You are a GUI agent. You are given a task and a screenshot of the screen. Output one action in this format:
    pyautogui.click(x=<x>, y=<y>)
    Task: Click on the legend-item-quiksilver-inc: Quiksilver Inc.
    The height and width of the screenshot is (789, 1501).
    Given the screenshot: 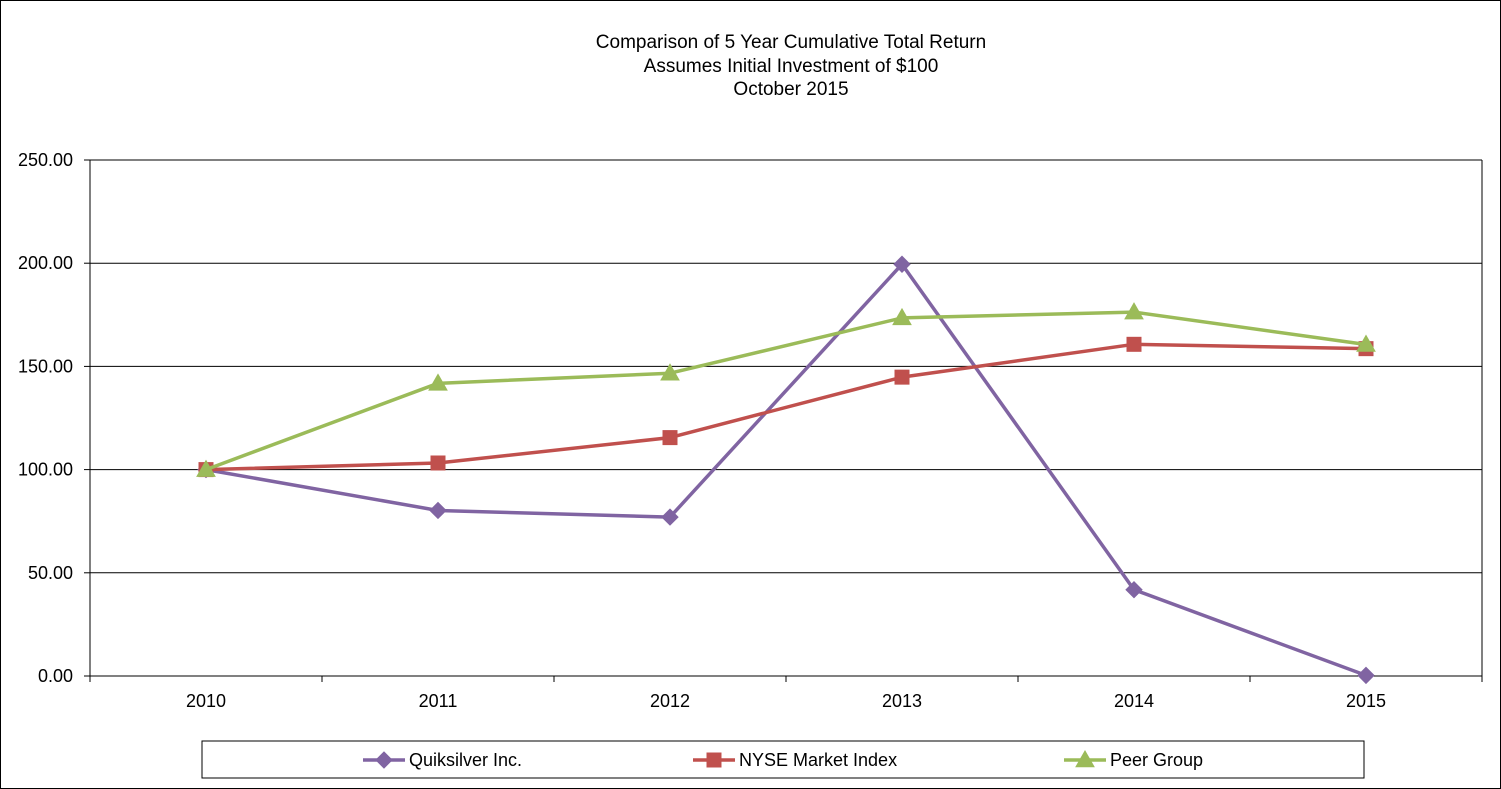 What is the action you would take?
    pyautogui.click(x=442, y=760)
    